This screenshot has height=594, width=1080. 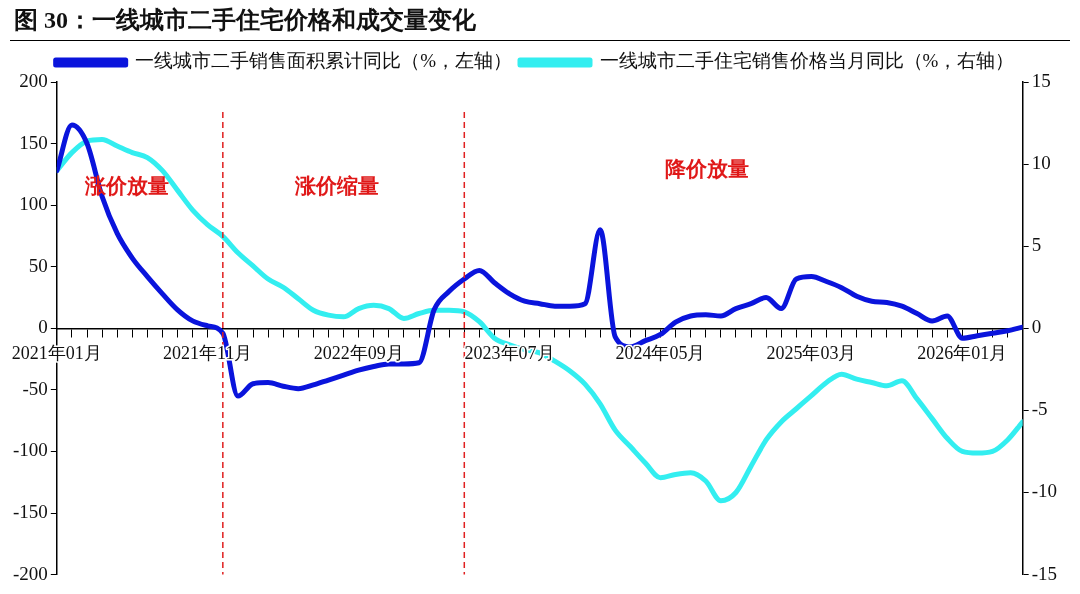 I want to click on x-tick-label: 2024年05月, so click(x=660, y=353).